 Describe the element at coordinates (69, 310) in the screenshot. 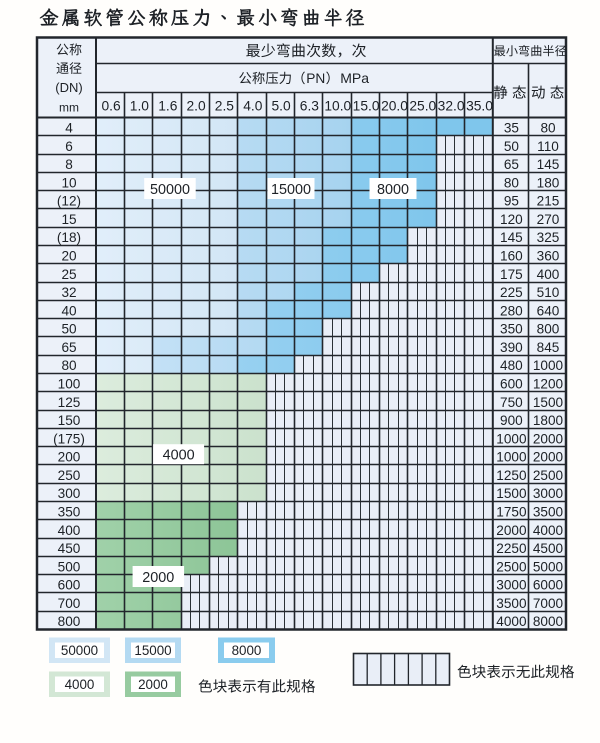

I see `svg-text: 40` at that location.